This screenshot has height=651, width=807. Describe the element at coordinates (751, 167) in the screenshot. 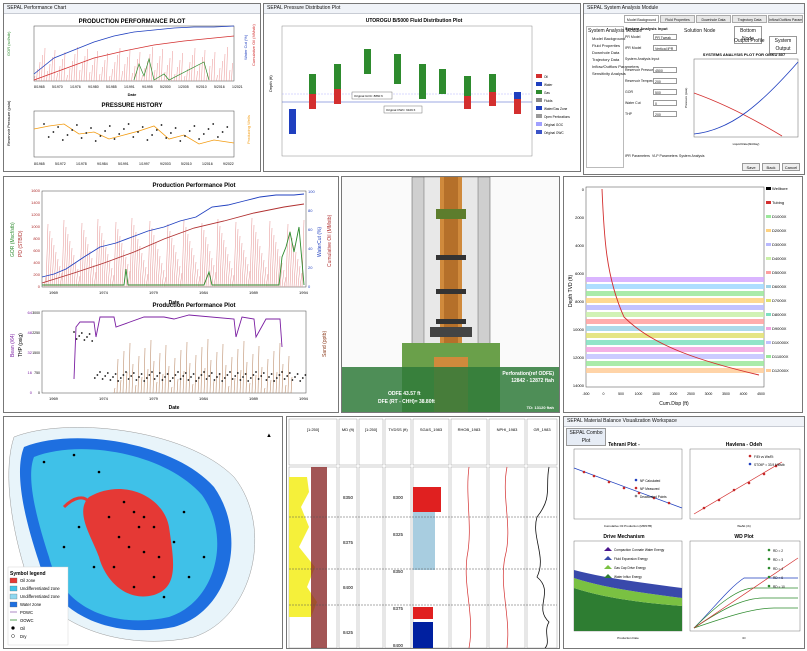

I see `save-button: Save` at that location.